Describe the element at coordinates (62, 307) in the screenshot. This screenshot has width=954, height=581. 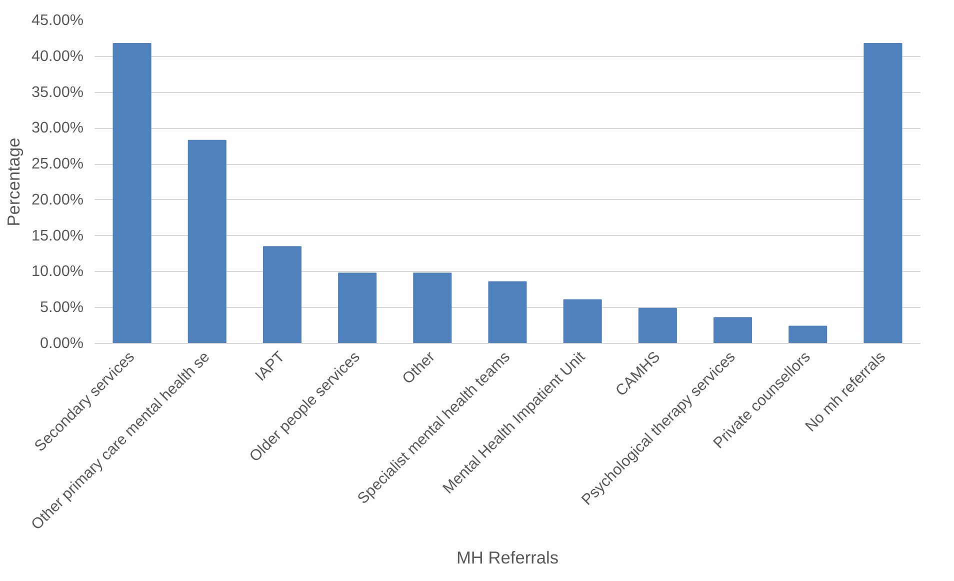
I see `y-tick-label: 5.00%` at that location.